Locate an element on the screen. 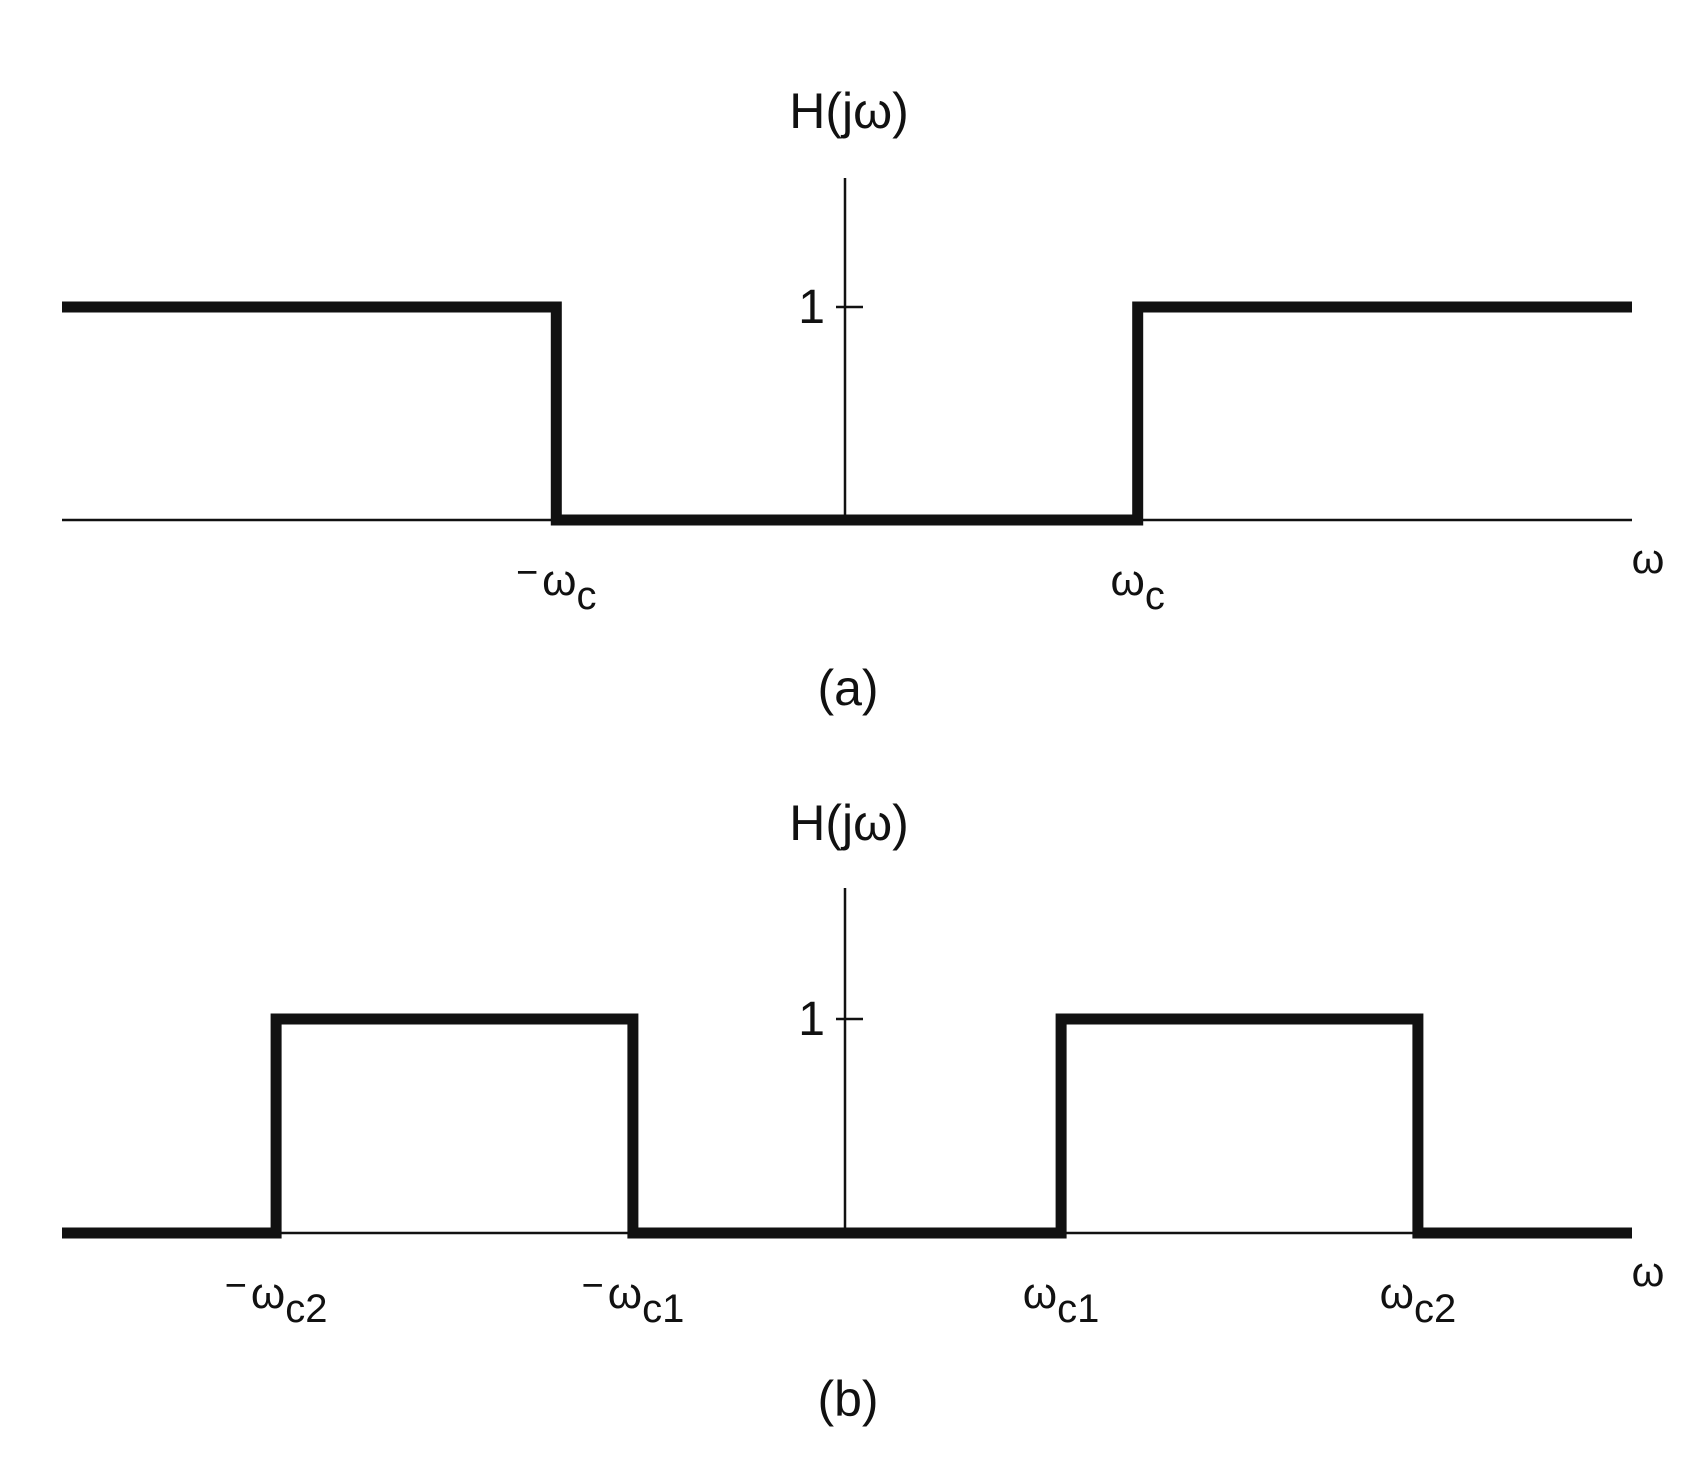 The height and width of the screenshot is (1463, 1705). panel-caption: (b) is located at coordinates (847, 1399).